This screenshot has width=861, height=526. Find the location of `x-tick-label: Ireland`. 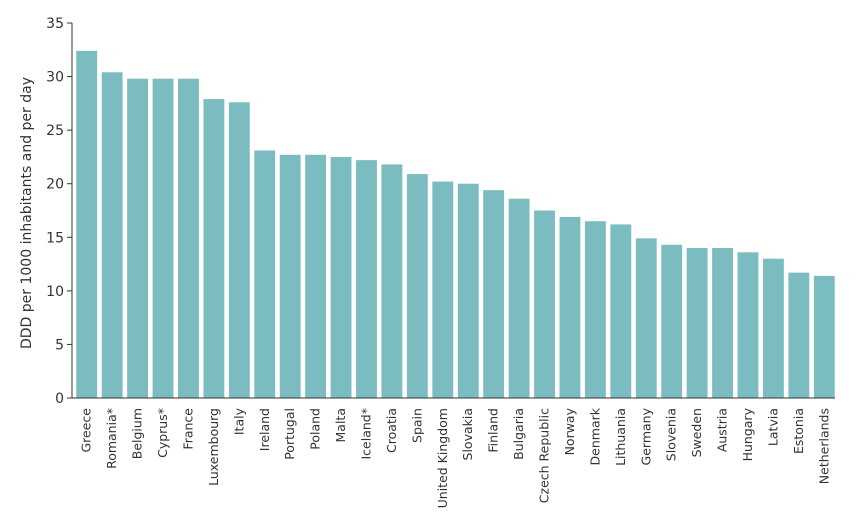

x-tick-label: Ireland is located at coordinates (264, 429).